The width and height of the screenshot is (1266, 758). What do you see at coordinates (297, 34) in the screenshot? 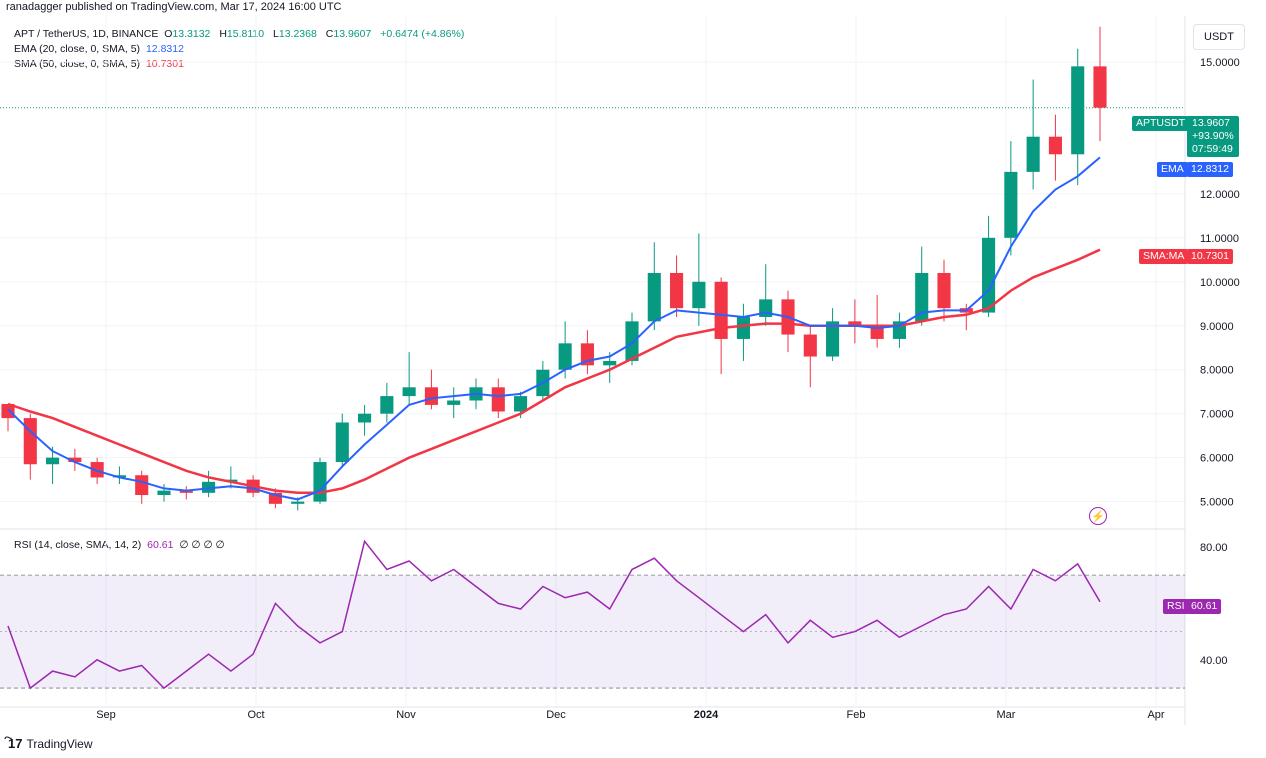
I see `low-value: 13.2368` at bounding box center [297, 34].